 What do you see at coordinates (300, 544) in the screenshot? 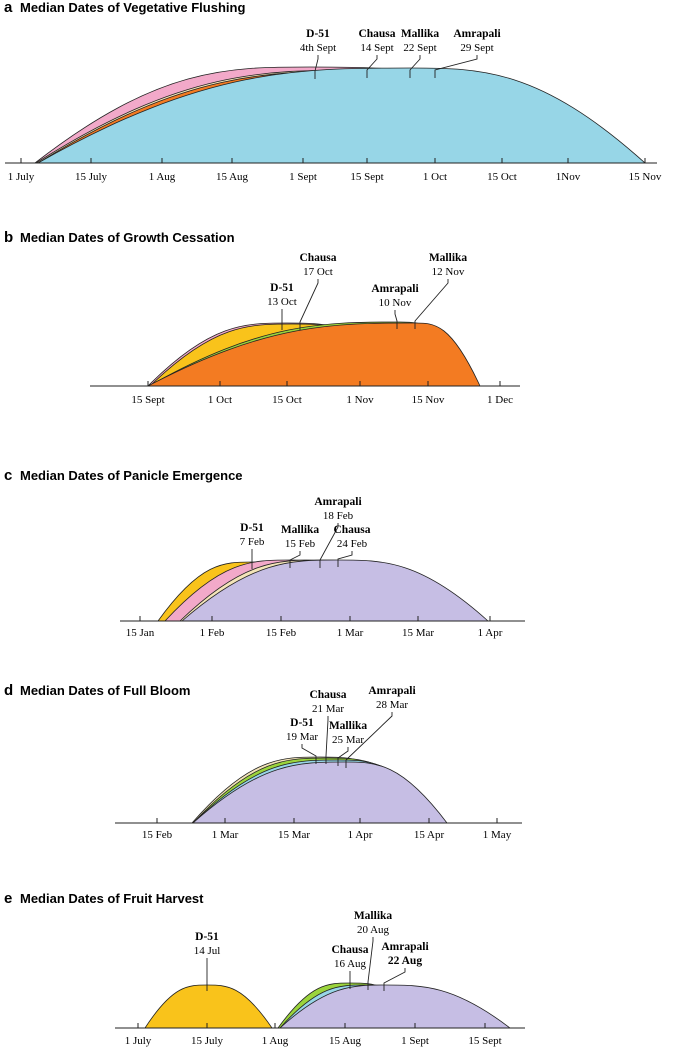
I see `median-date: 15 Feb` at bounding box center [300, 544].